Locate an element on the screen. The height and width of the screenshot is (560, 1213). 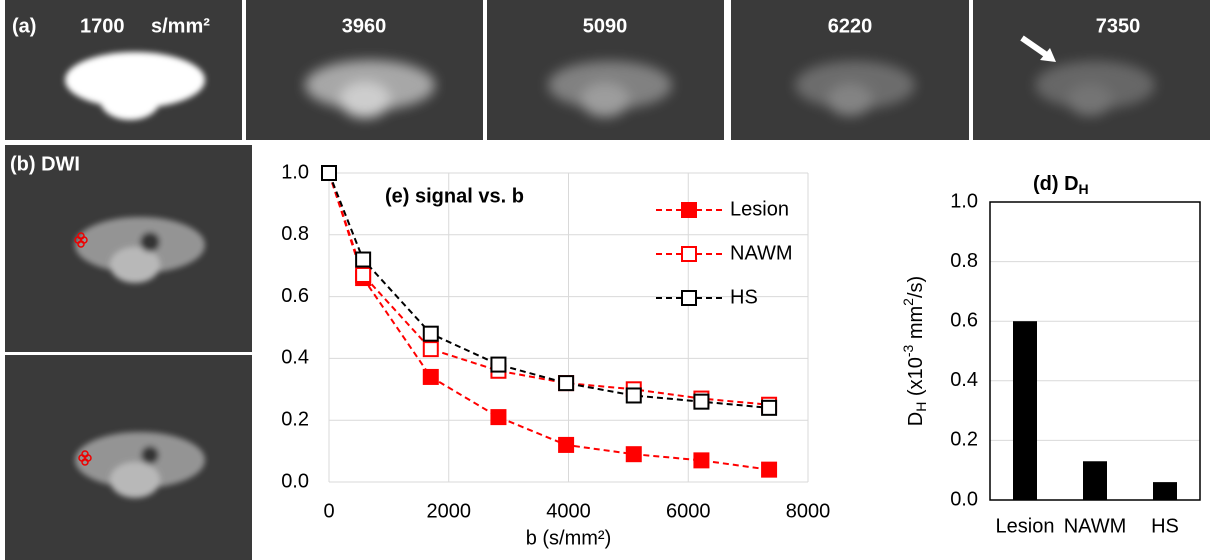
y-label-part: H is located at coordinates (921, 407).